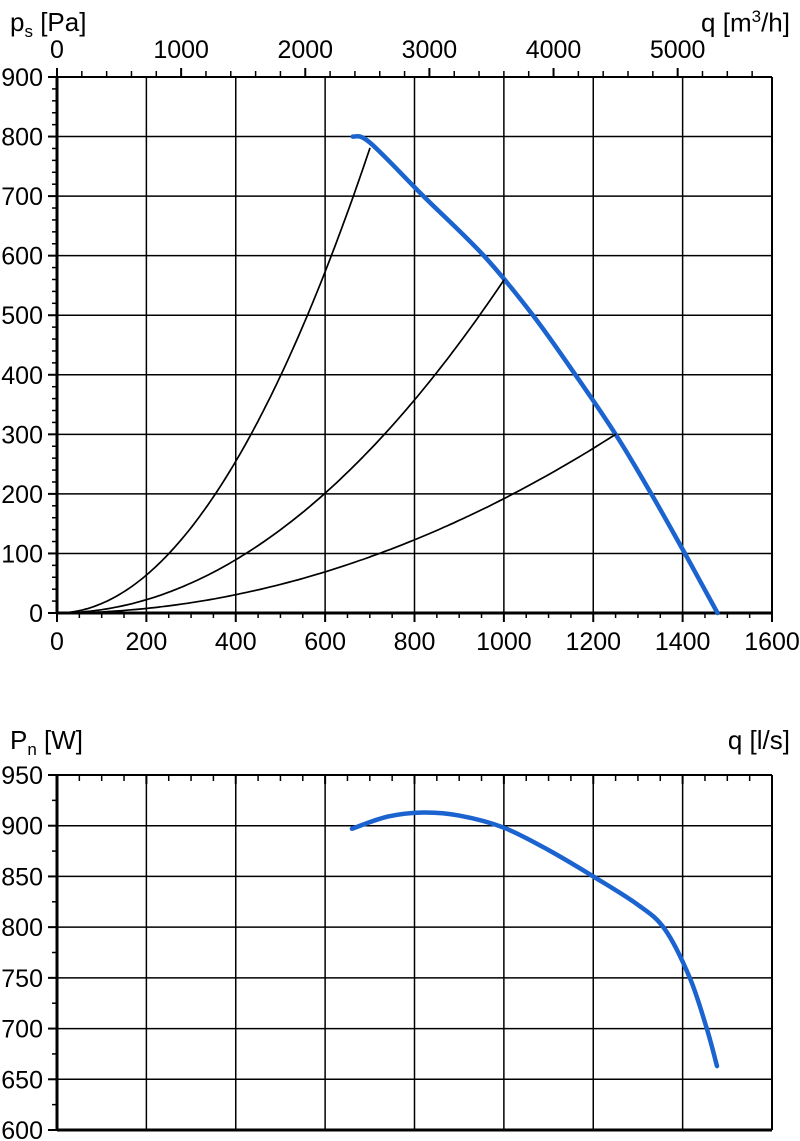  Describe the element at coordinates (593, 642) in the screenshot. I see `x-bottom-tick-label: 1200` at that location.